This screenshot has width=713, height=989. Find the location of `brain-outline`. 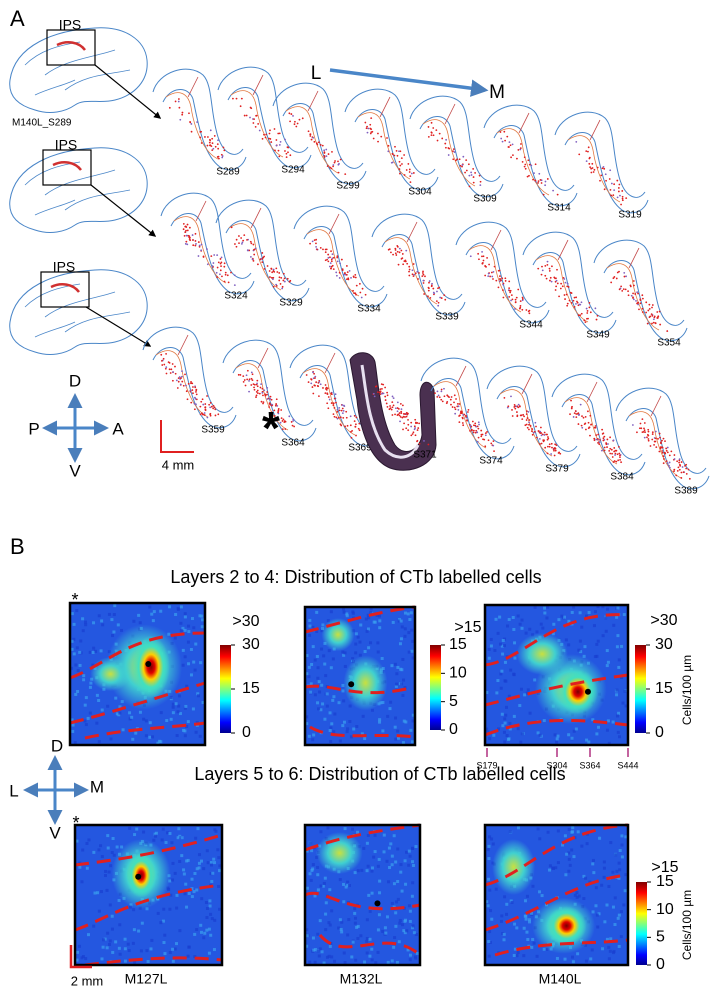

brain-outline is located at coordinates (78, 70).